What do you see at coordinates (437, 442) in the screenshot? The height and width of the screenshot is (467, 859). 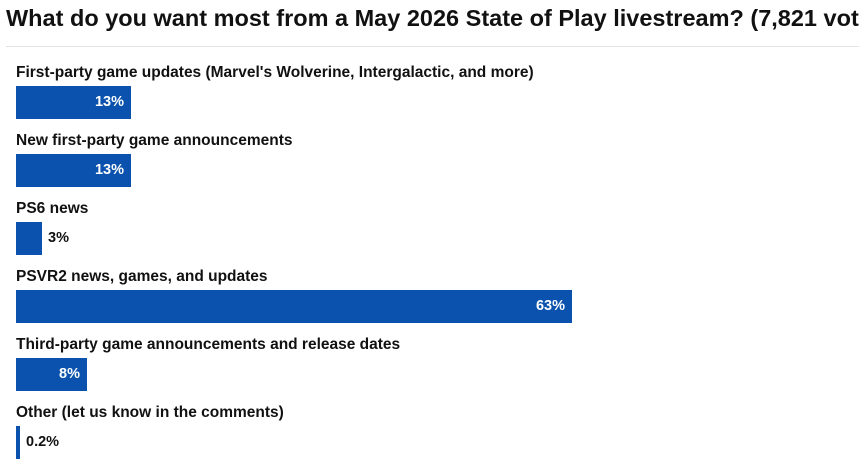 I see `bar-track: 0.2%` at bounding box center [437, 442].